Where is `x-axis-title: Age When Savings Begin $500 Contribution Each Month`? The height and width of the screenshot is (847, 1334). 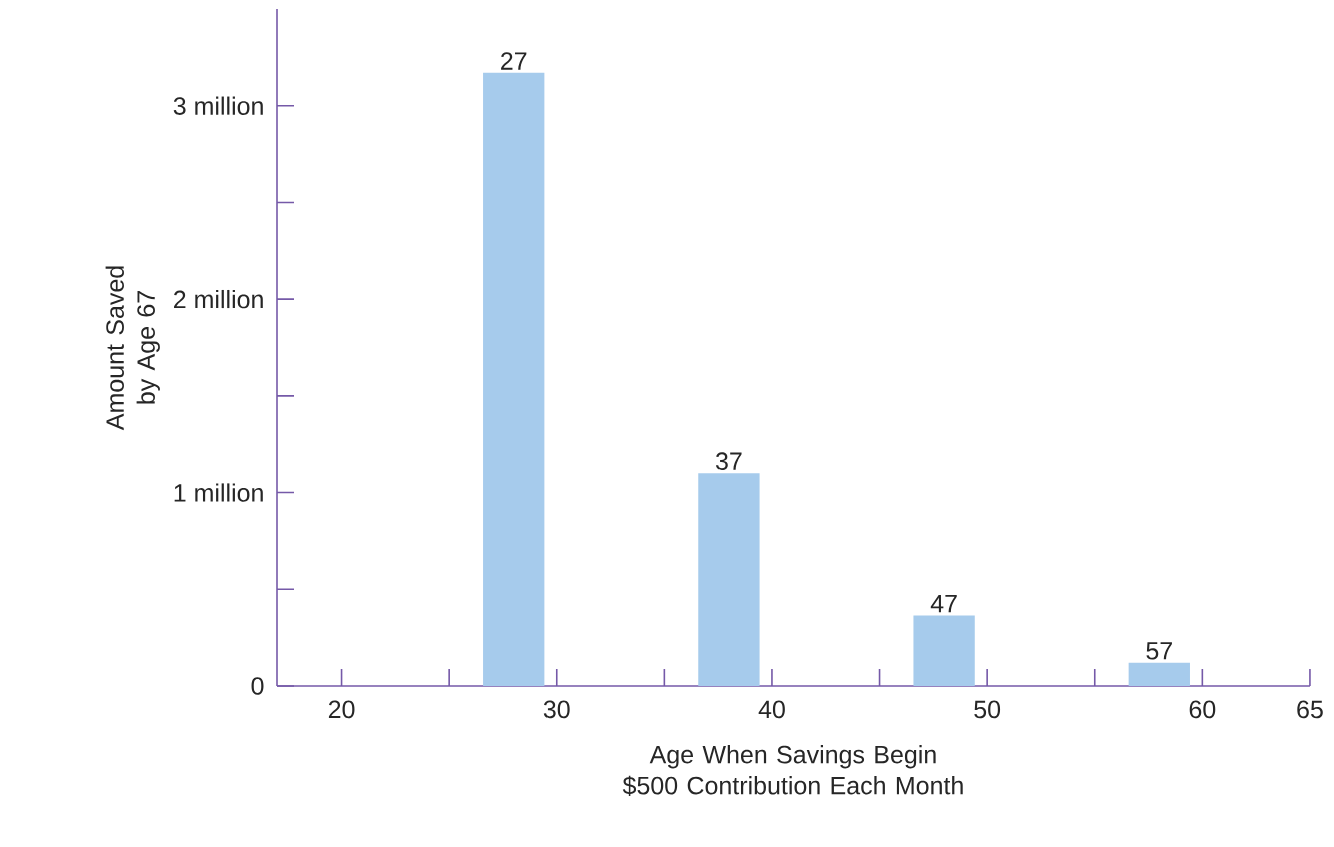
x-axis-title: Age When Savings Begin $500 Contribution Each Month is located at coordinates (792, 770).